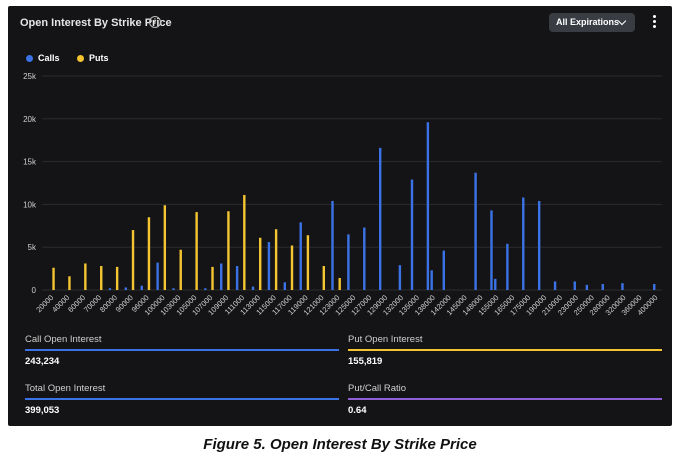 The width and height of the screenshot is (680, 464). I want to click on stat-label: Put Open Interest, so click(385, 339).